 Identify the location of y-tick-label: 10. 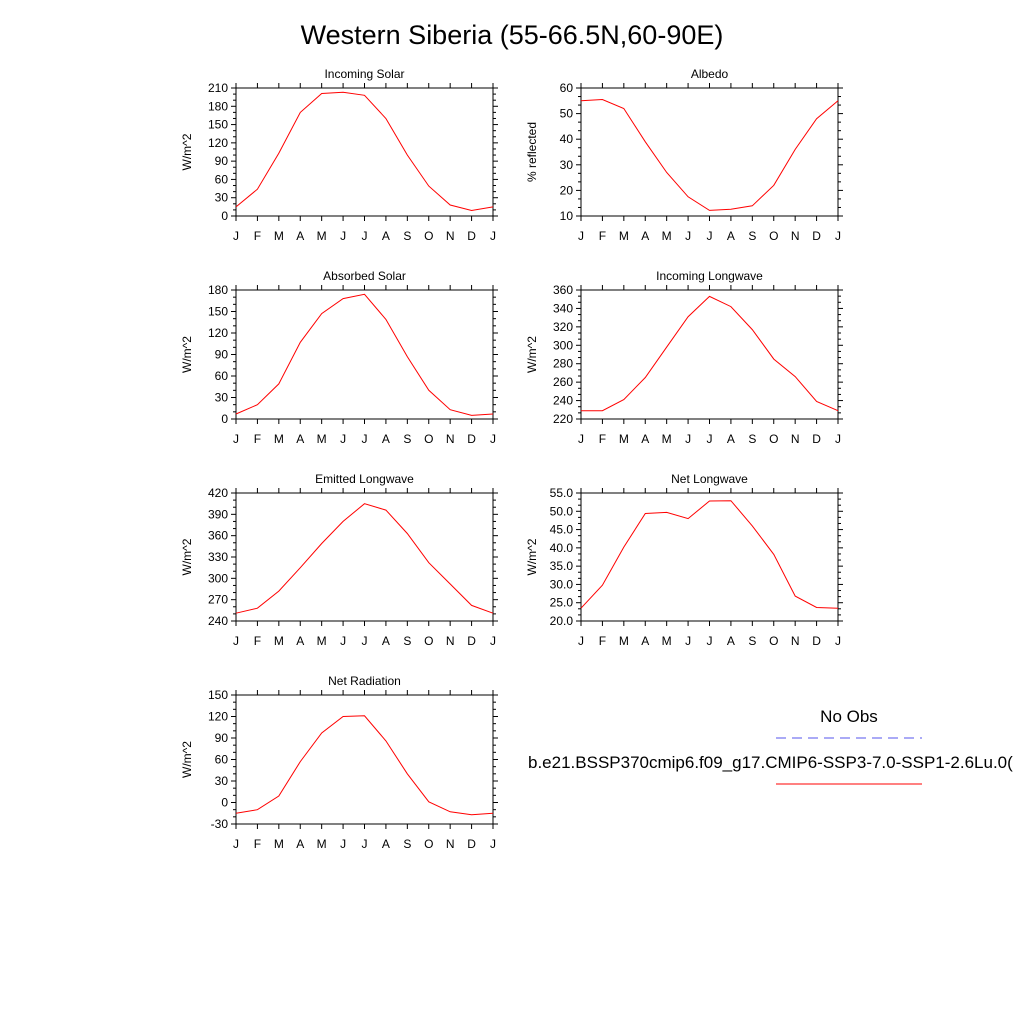
(567, 216).